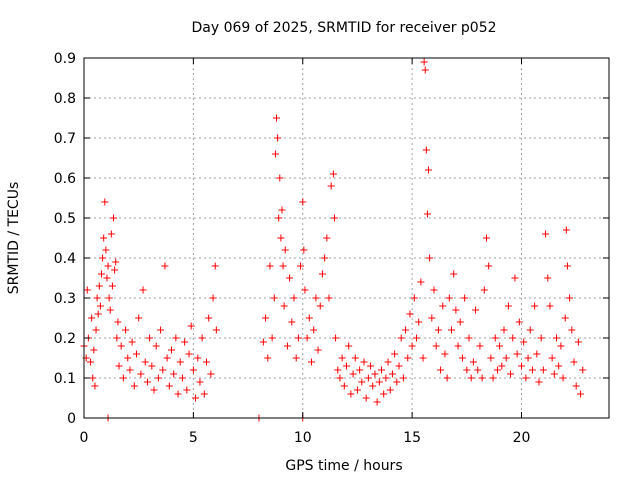 This screenshot has height=480, width=640. I want to click on y-tick-label: 0.8, so click(65, 99).